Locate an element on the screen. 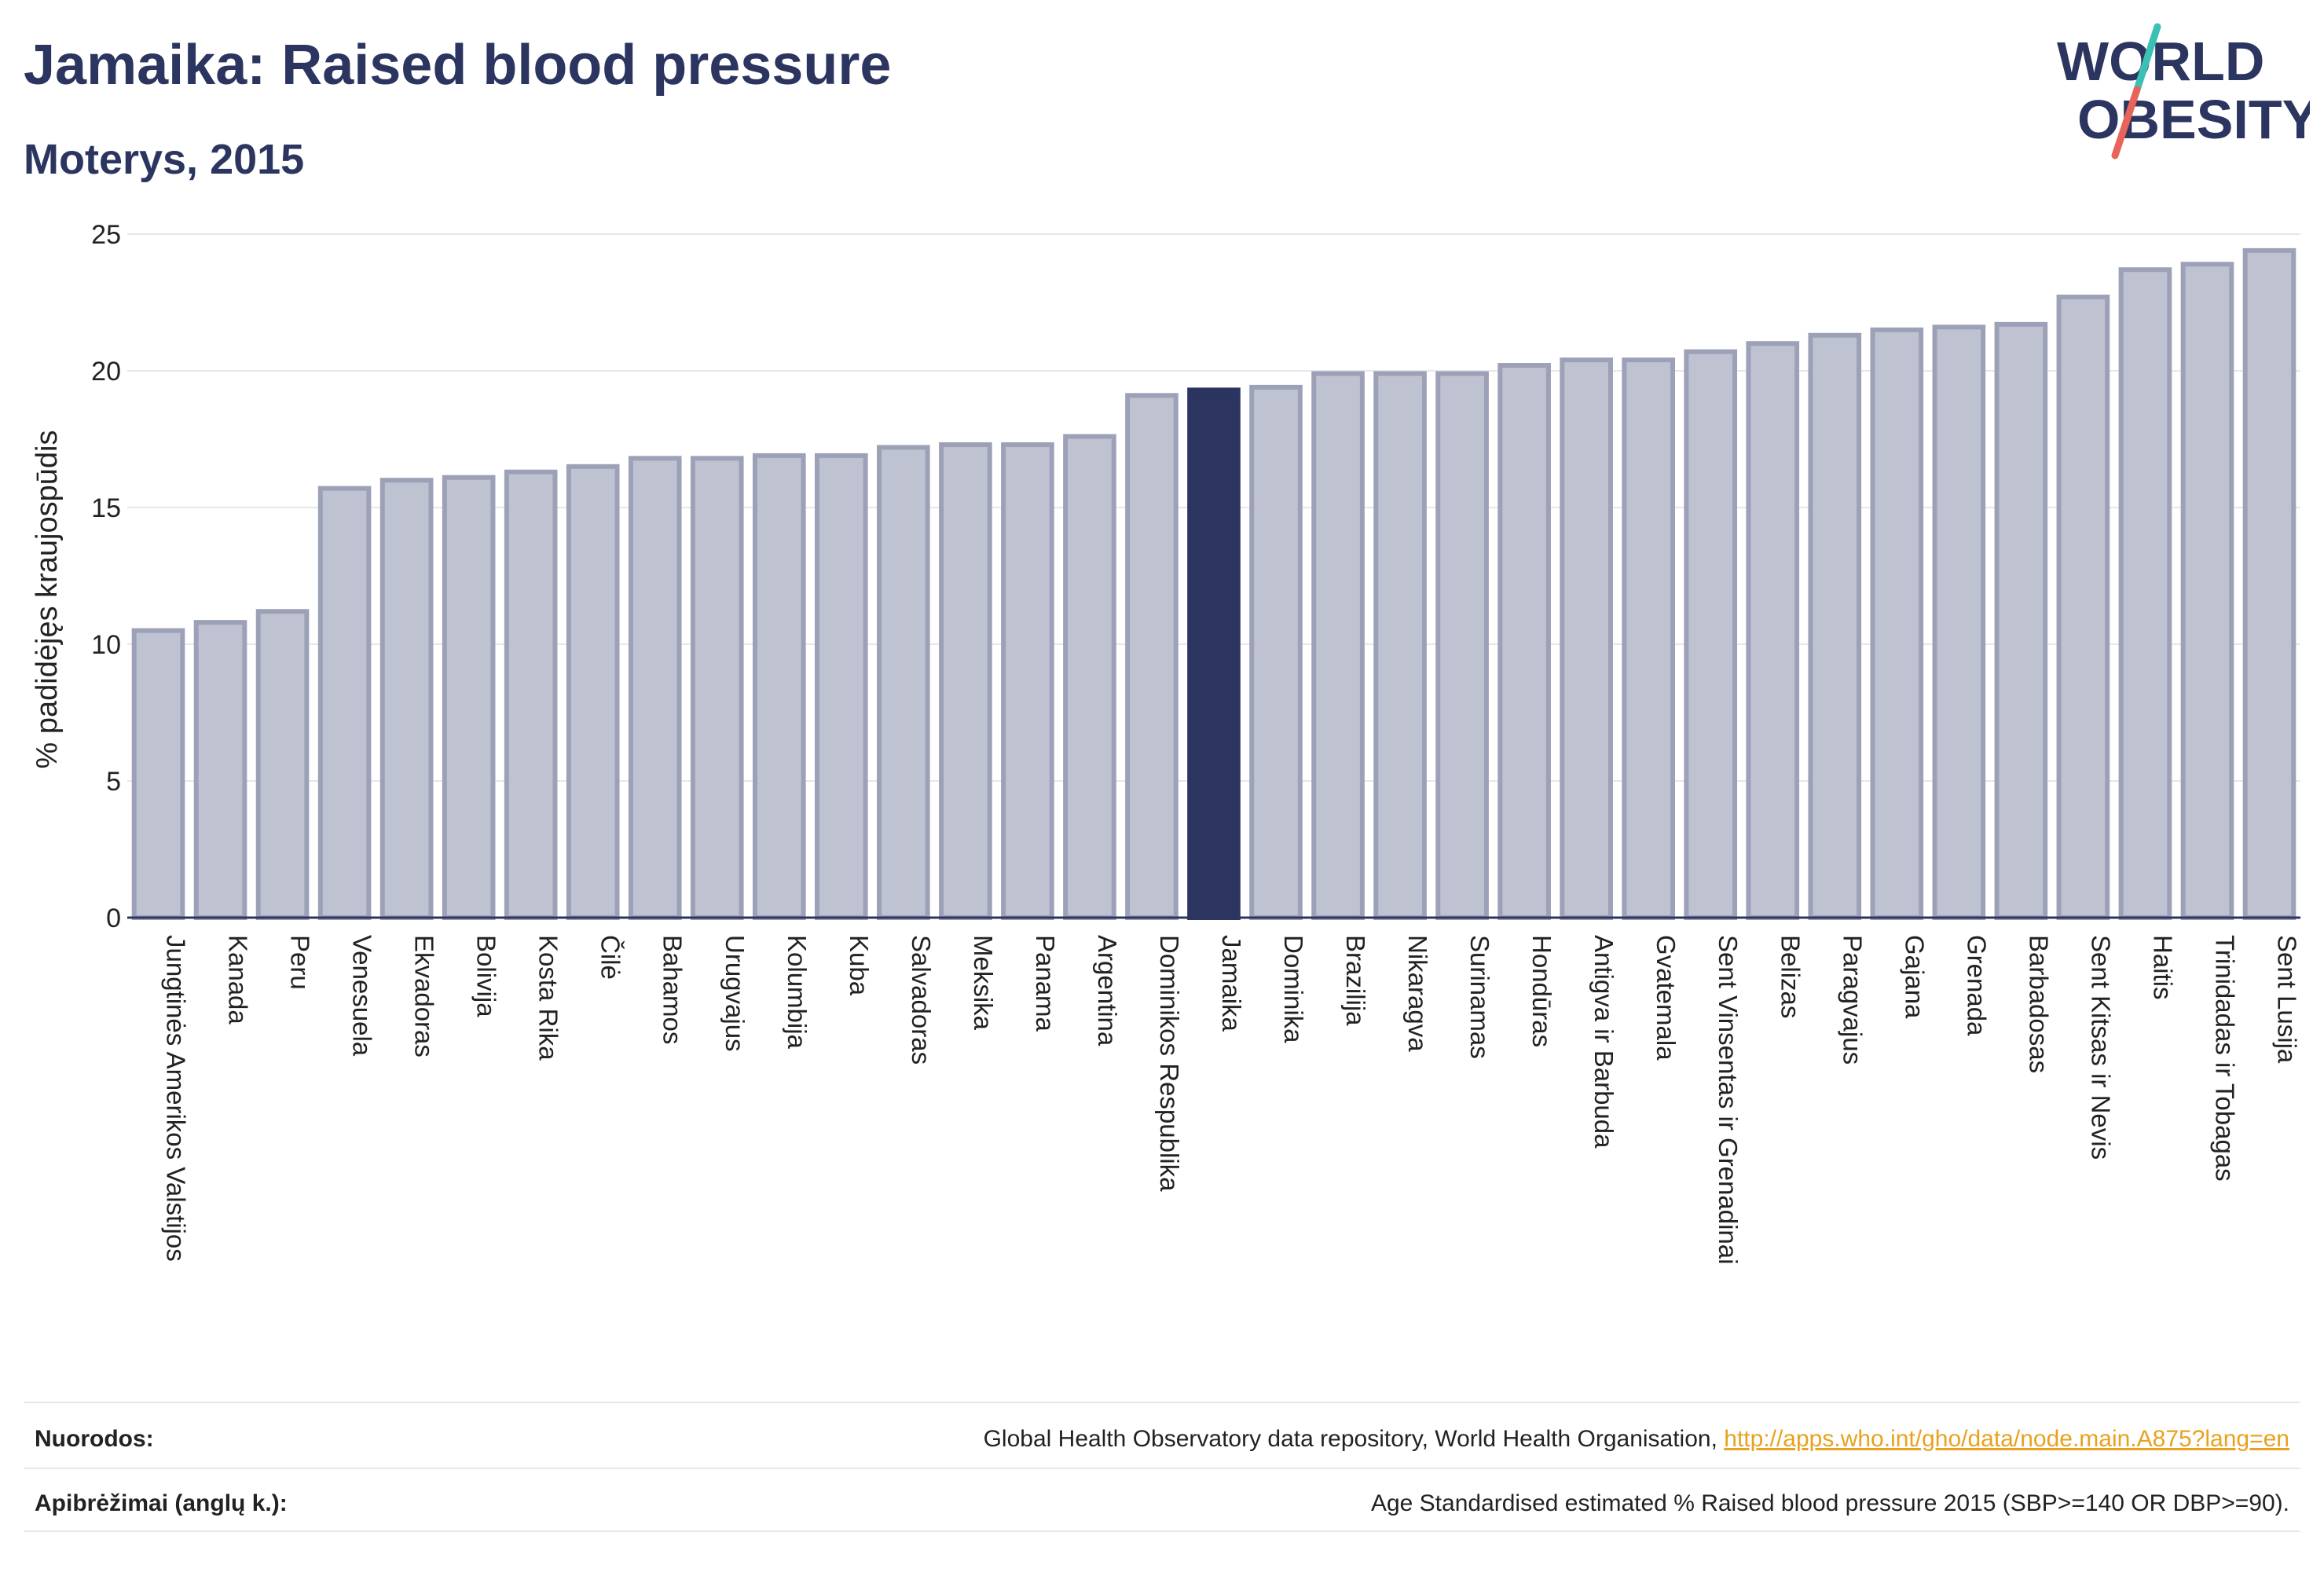 Image resolution: width=2324 pixels, height=1576 pixels. x-category-label: Kuba is located at coordinates (859, 965).